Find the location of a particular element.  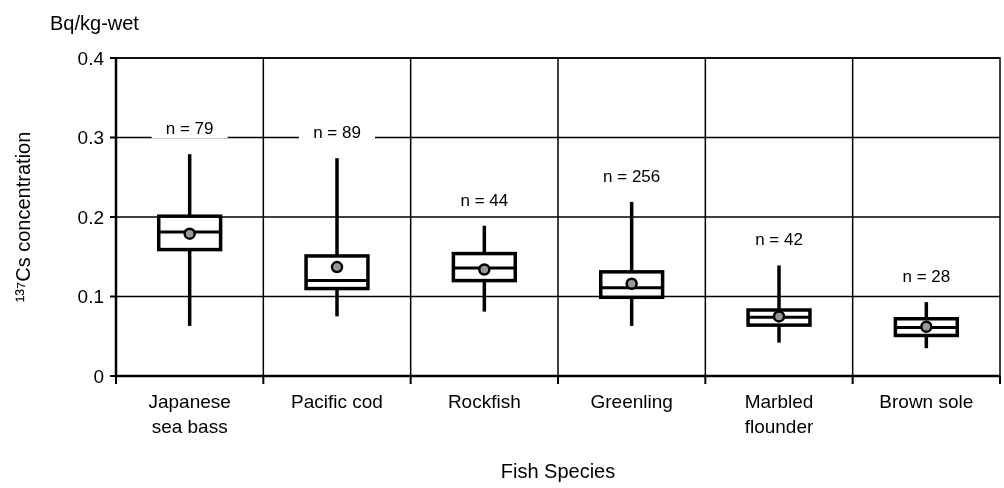

x-tick-label: Japanese sea bass is located at coordinates (189, 414).